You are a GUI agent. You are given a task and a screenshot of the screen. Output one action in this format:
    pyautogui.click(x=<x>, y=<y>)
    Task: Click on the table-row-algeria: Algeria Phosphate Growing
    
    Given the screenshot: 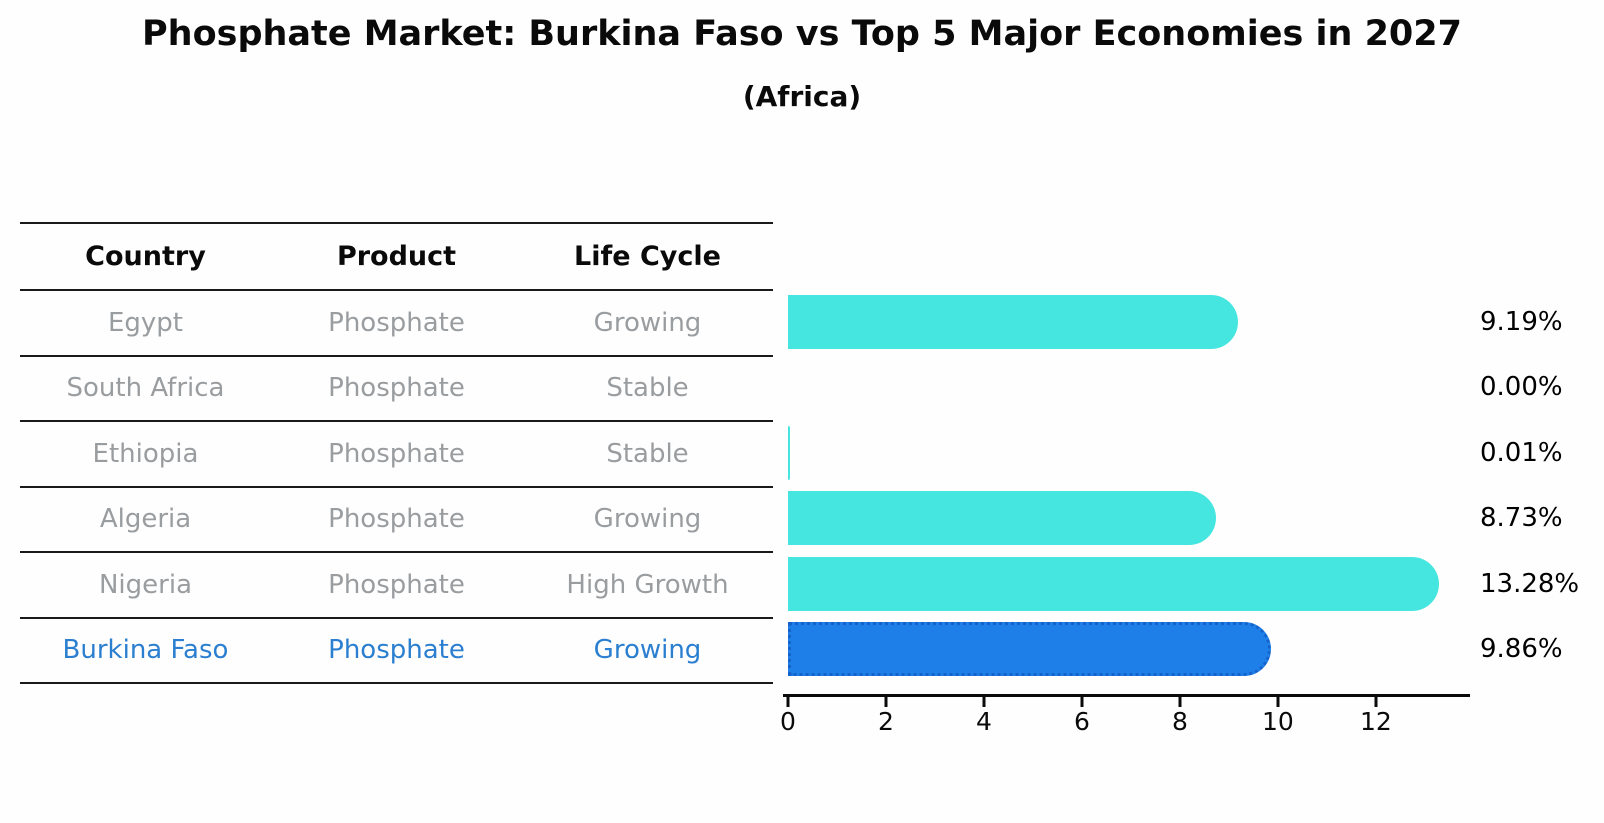 What is the action you would take?
    pyautogui.click(x=396, y=520)
    